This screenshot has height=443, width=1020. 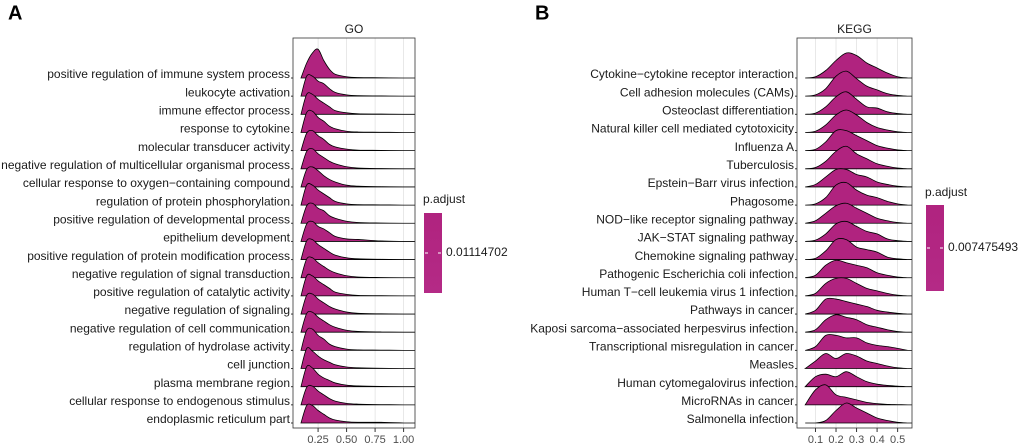 I want to click on y-tick-label: regulation of protein phosphorylation, so click(x=193, y=201).